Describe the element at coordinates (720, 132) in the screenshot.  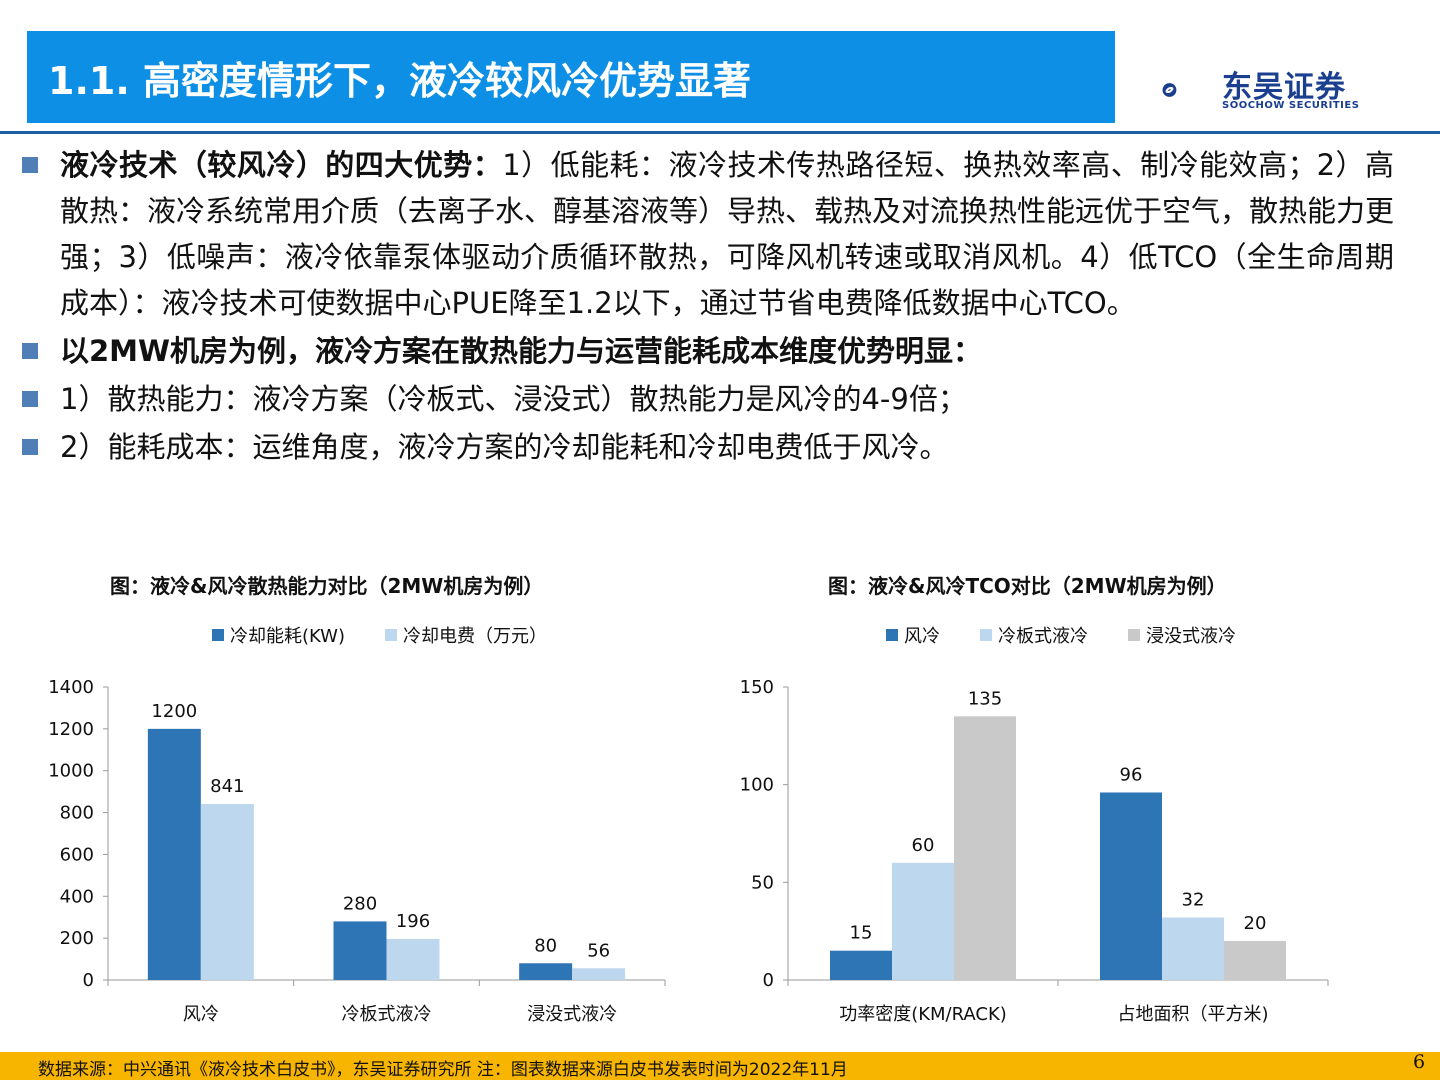
I see `header-rule` at that location.